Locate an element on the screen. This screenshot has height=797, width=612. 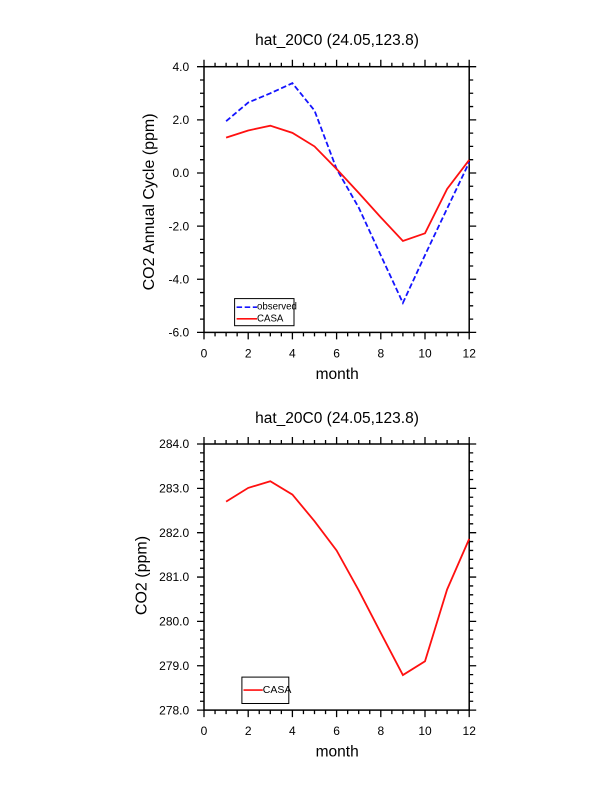
svg-text: observed is located at coordinates (277, 307).